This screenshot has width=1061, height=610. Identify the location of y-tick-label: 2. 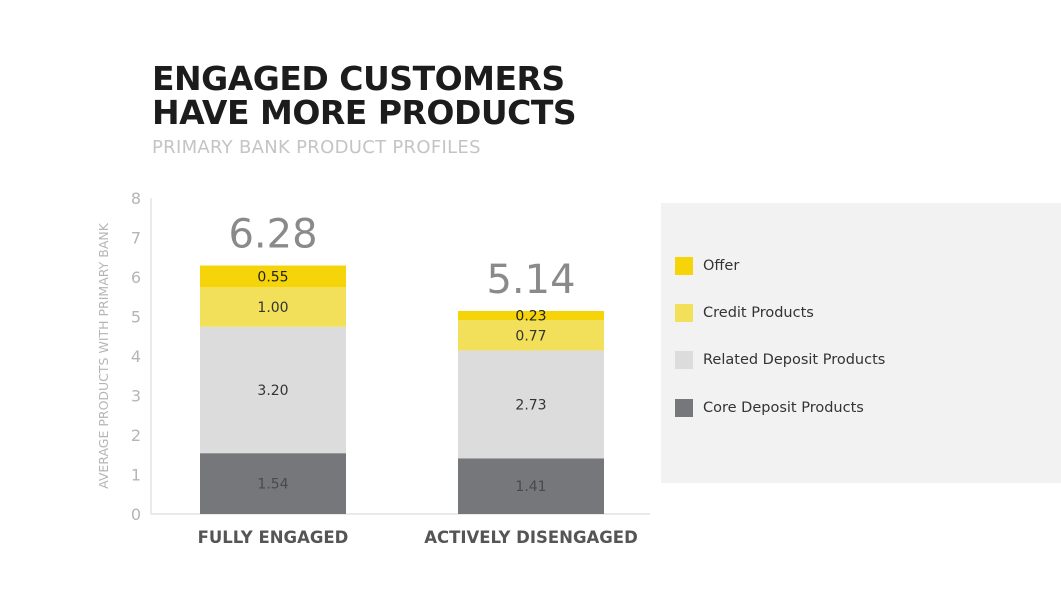
(136, 435).